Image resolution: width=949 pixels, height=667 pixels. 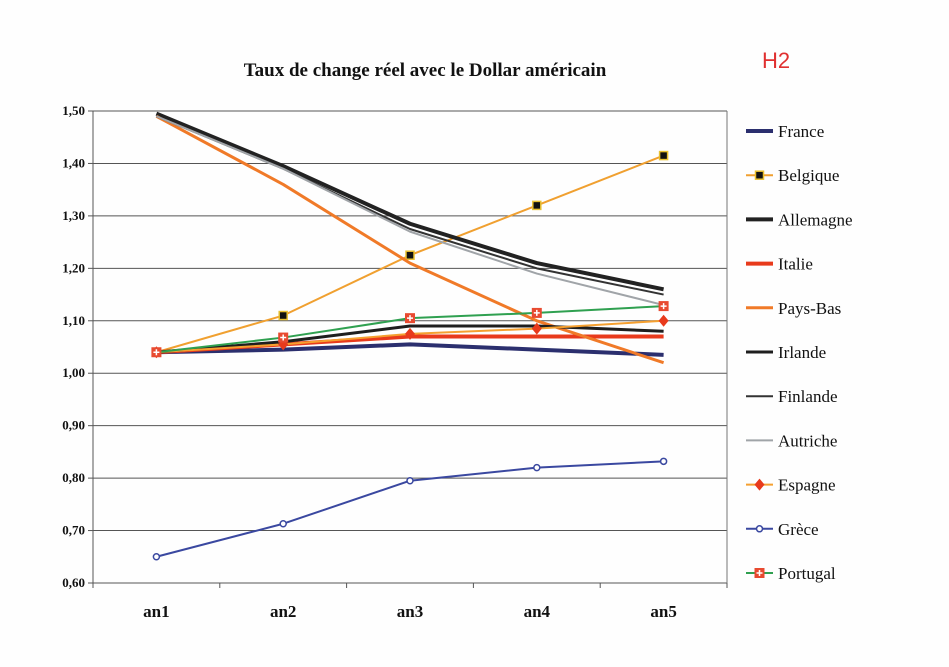 What do you see at coordinates (283, 611) in the screenshot?
I see `x-tick-label: an2` at bounding box center [283, 611].